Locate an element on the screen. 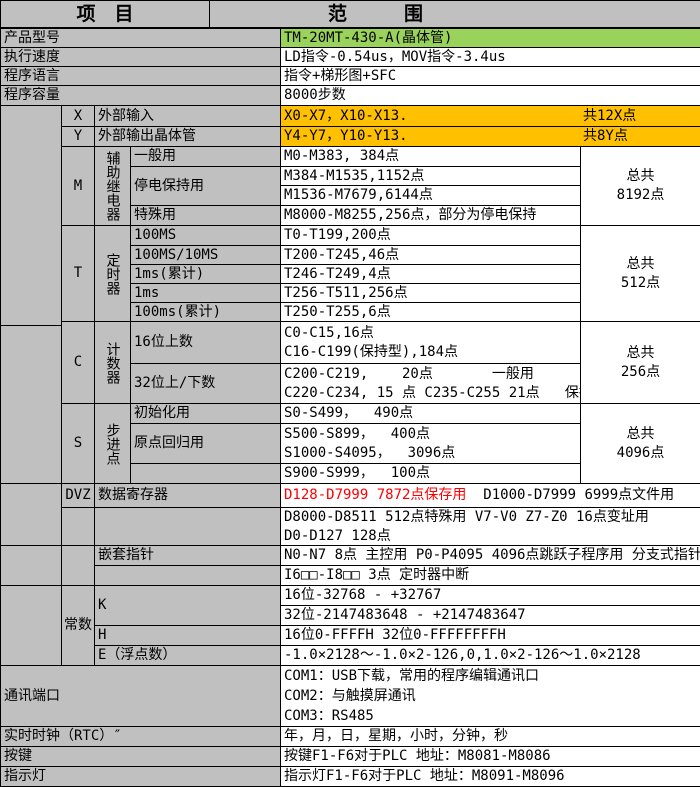 The image size is (700, 787). t-label-4: 1ms is located at coordinates (206, 293).